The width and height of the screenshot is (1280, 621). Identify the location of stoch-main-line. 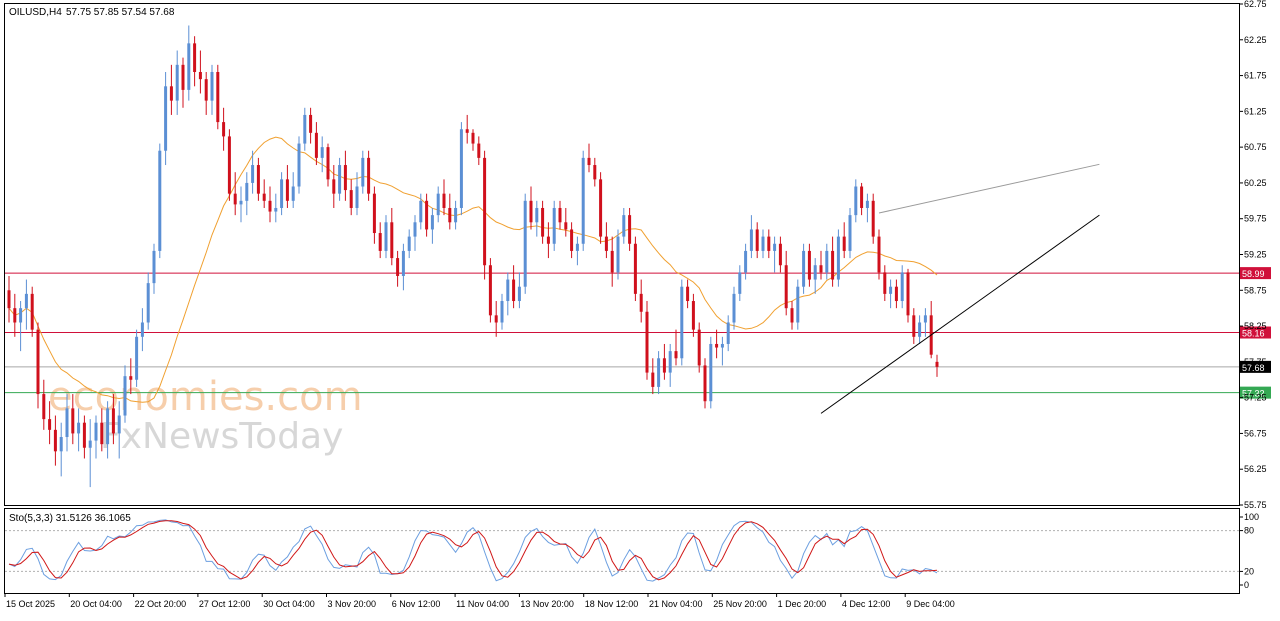
(473, 550).